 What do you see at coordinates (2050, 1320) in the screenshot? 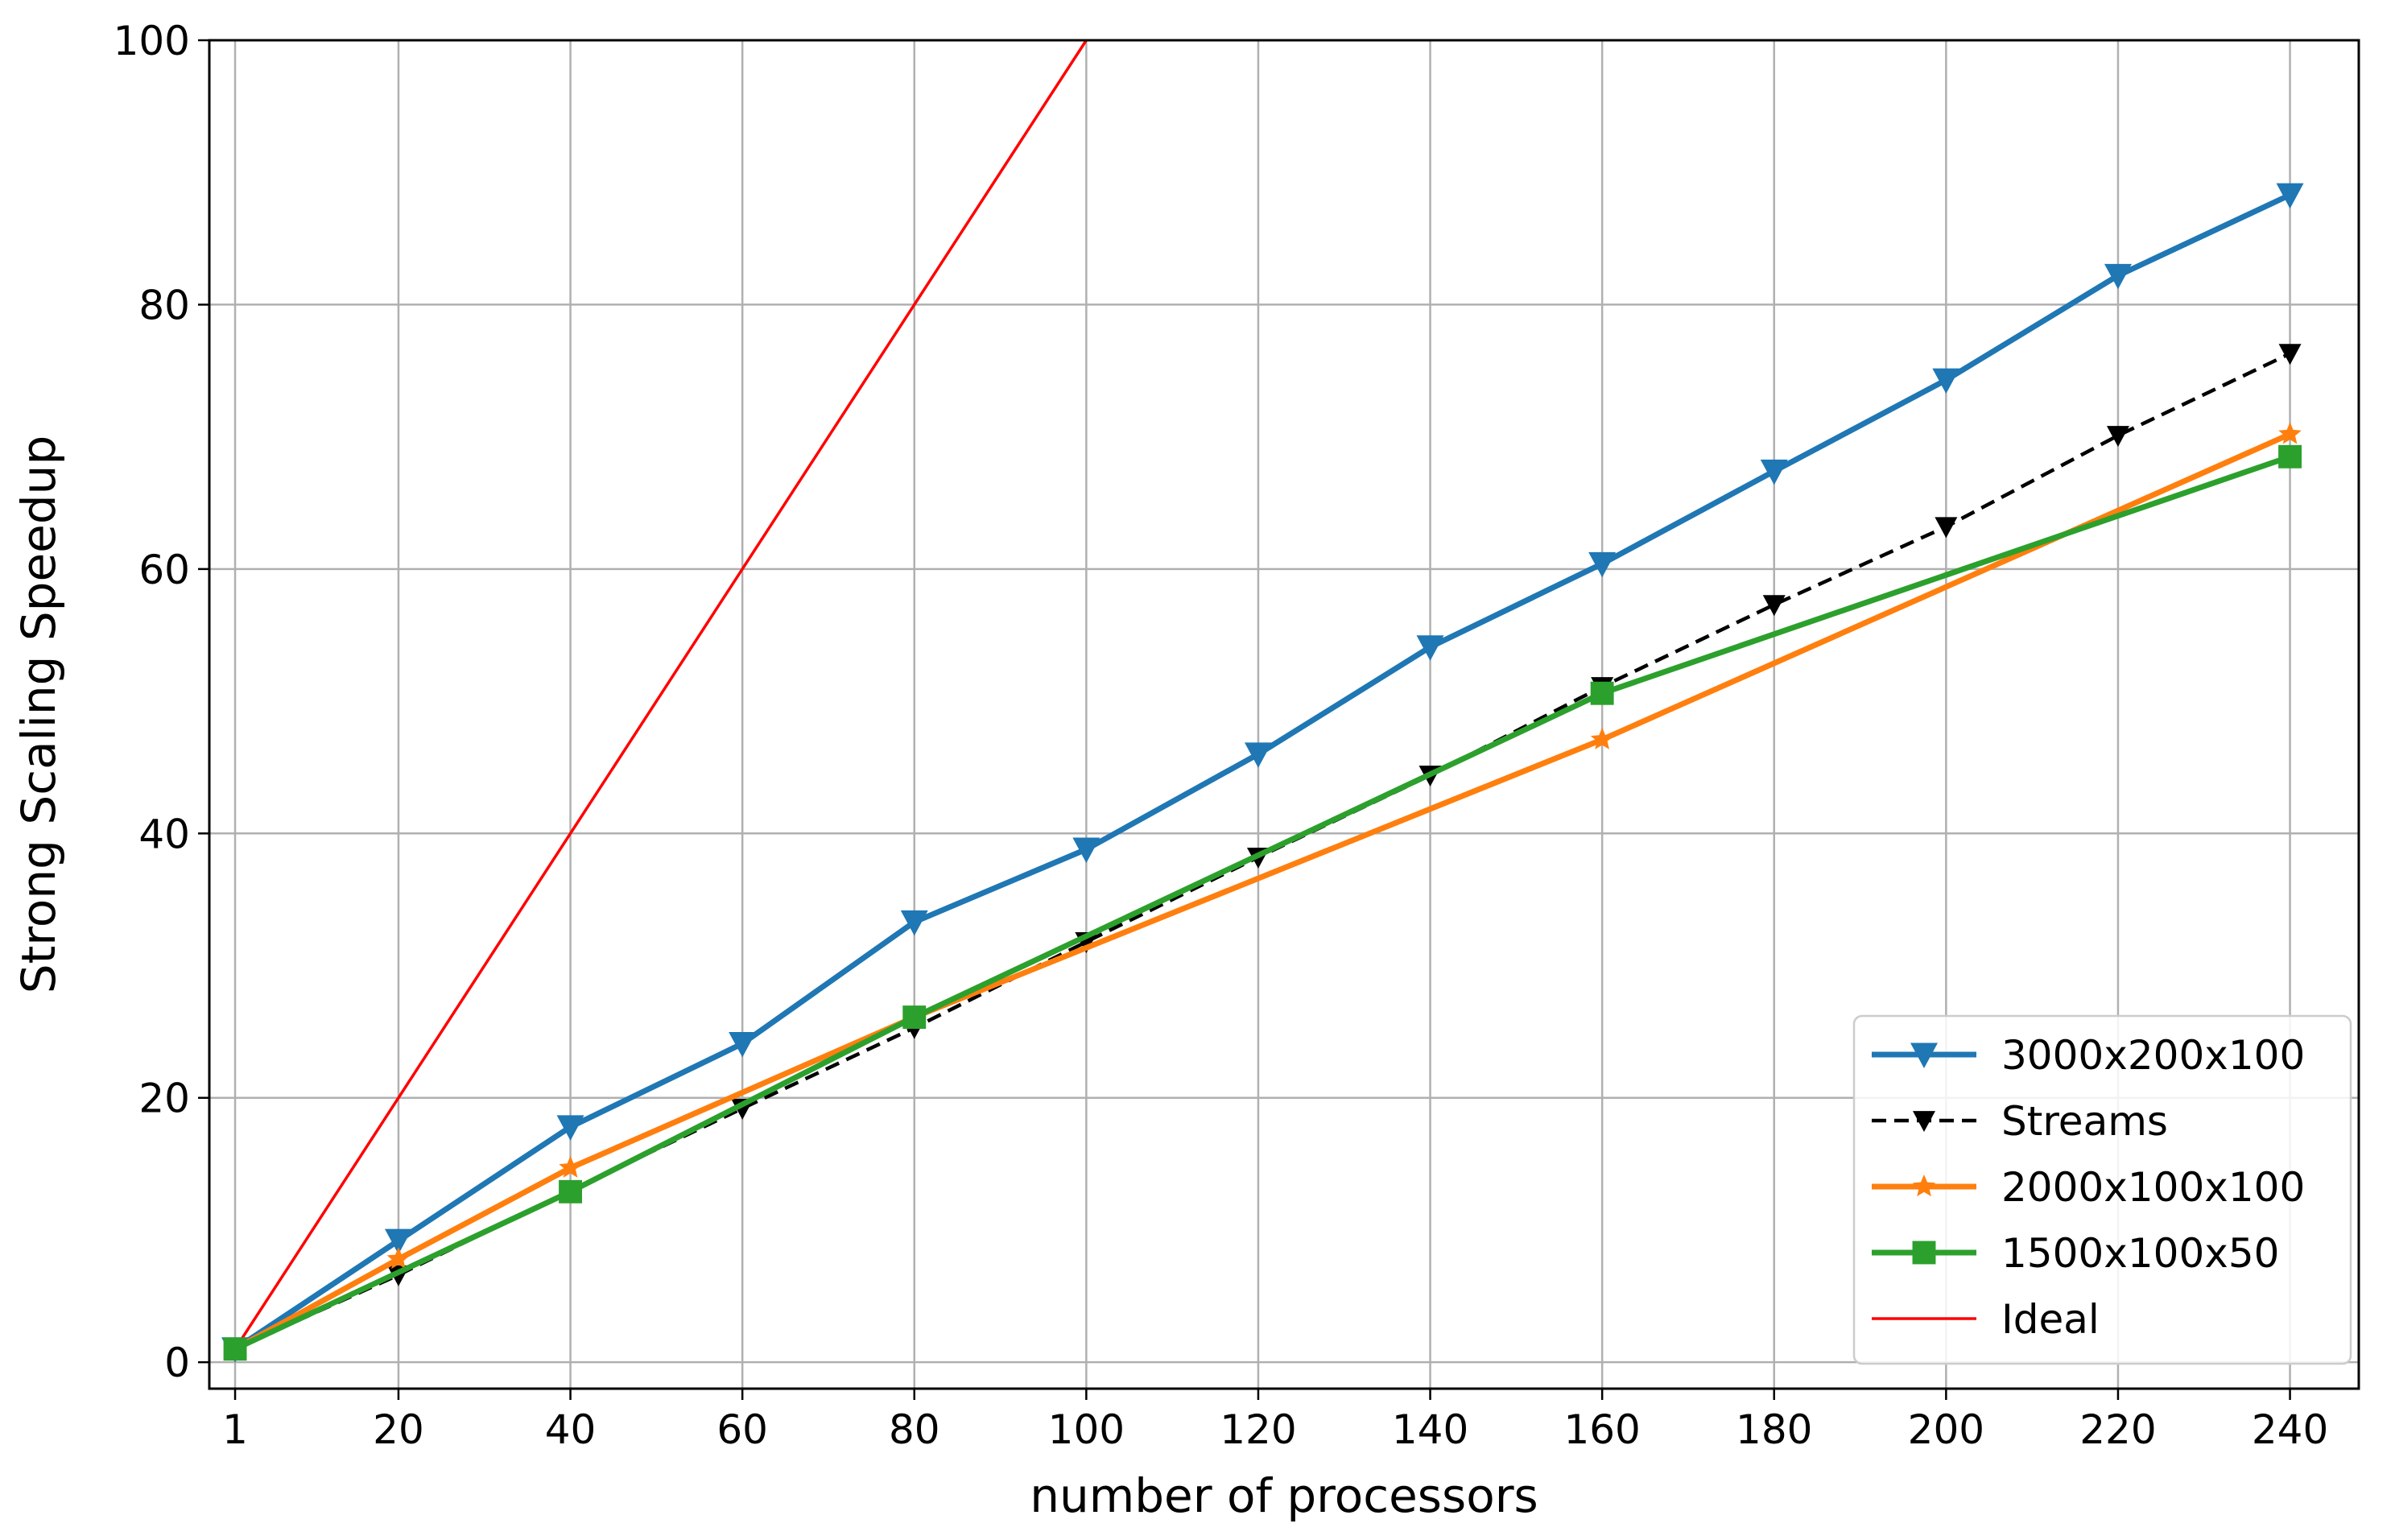
I see `legend-label-ideal: Ideal` at bounding box center [2050, 1320].